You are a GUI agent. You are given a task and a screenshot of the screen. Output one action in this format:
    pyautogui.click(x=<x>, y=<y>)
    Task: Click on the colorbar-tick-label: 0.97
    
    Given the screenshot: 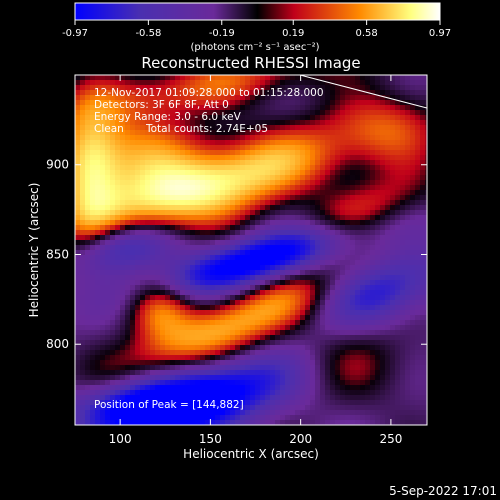 What is the action you would take?
    pyautogui.click(x=440, y=33)
    